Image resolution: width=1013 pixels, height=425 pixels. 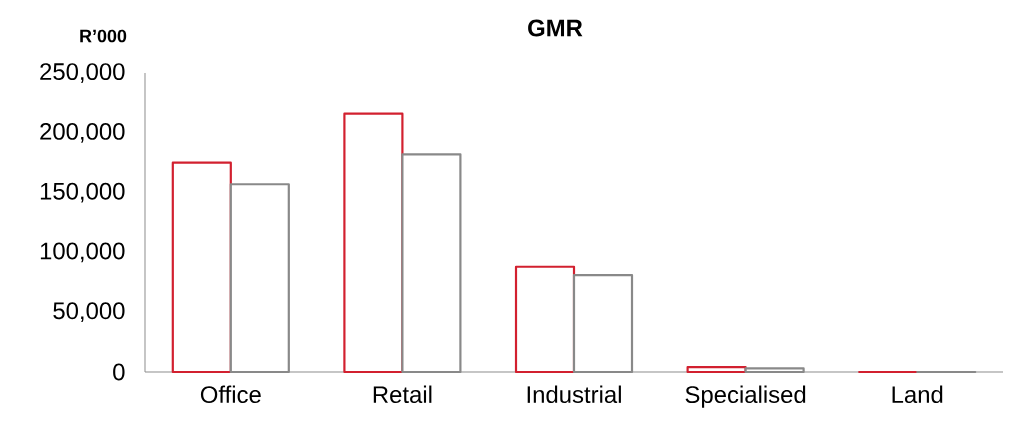 What do you see at coordinates (555, 28) in the screenshot?
I see `chart-title: GMR` at bounding box center [555, 28].